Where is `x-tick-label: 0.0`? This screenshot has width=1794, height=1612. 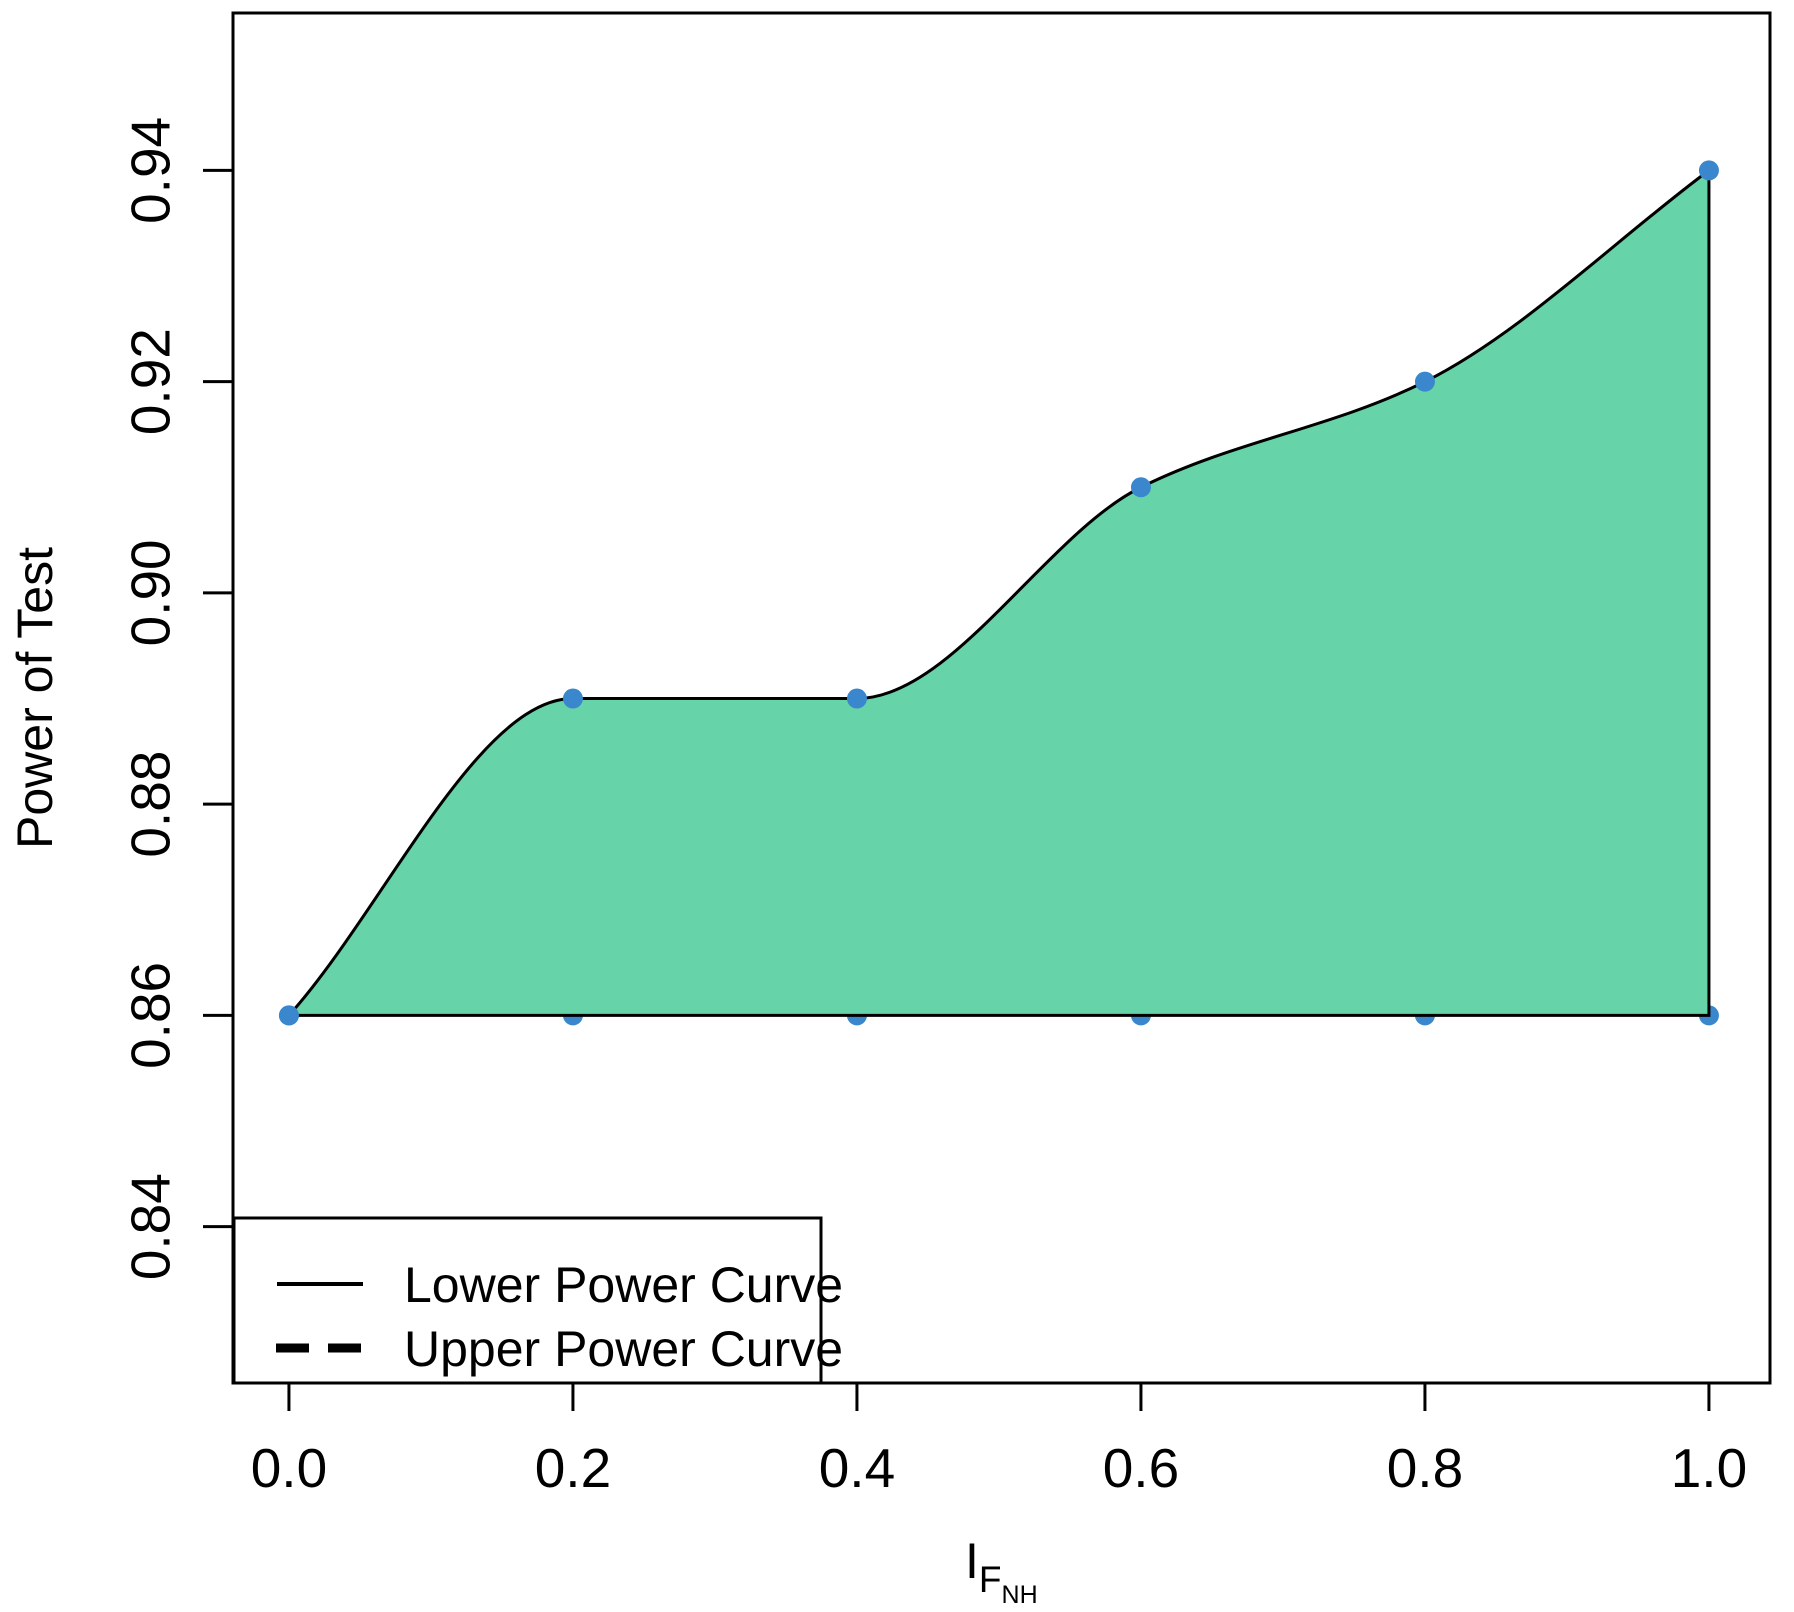
x-tick-label: 0.0 is located at coordinates (289, 1468).